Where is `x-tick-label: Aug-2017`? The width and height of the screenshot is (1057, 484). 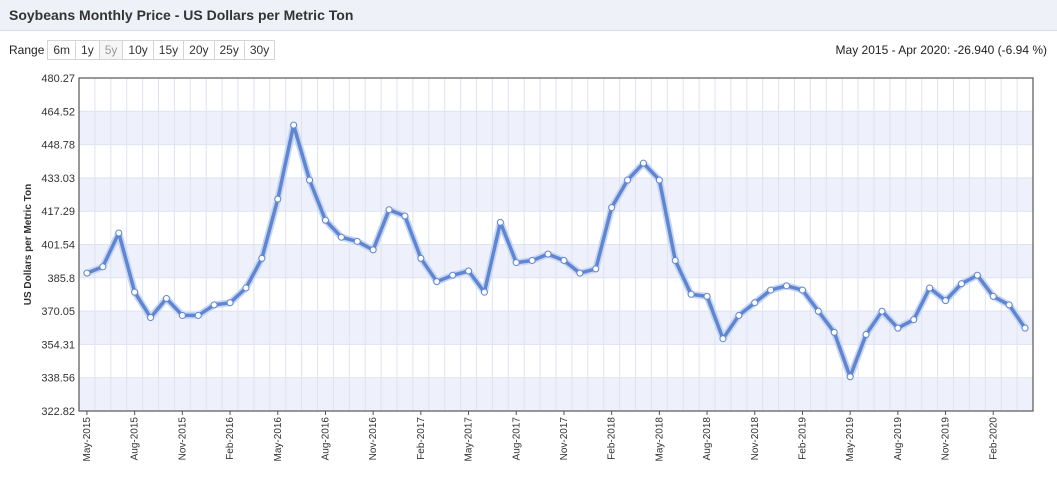
x-tick-label: Aug-2017 is located at coordinates (516, 439).